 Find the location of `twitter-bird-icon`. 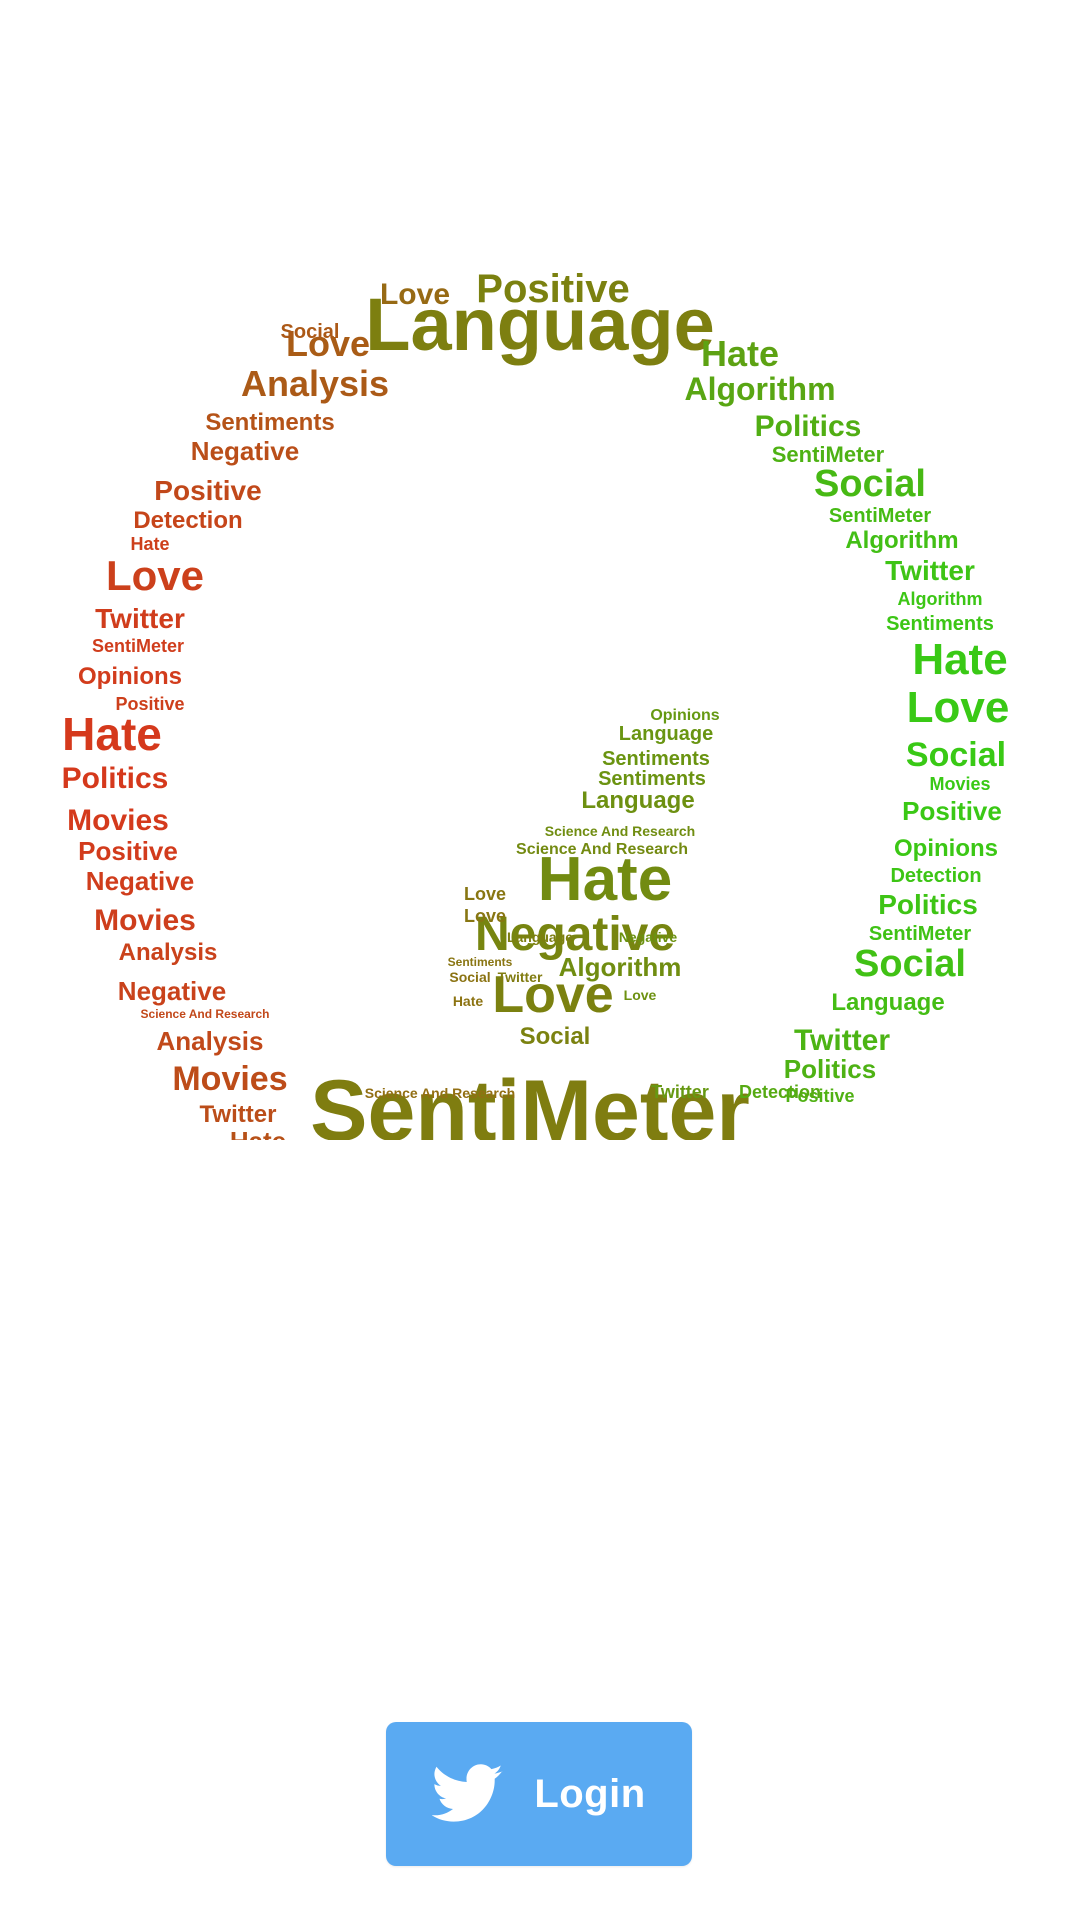

twitter-bird-icon is located at coordinates (468, 1794).